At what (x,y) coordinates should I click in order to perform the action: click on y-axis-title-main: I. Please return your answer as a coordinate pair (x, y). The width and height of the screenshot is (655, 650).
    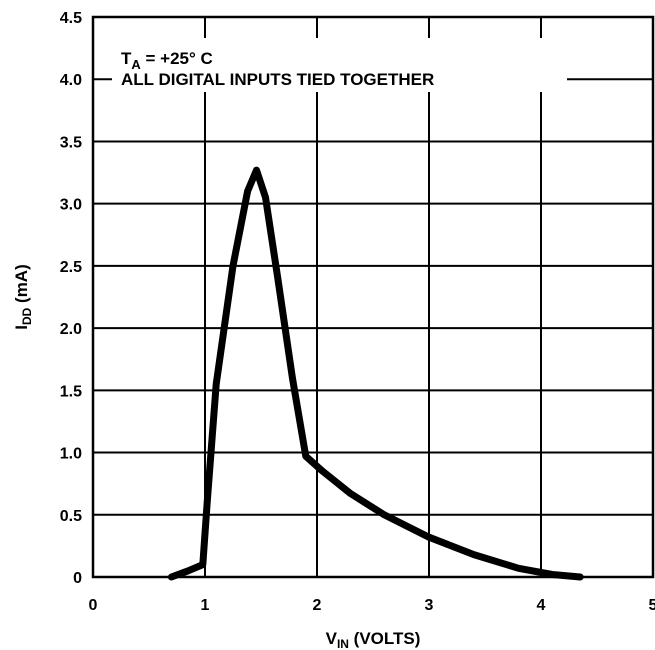
    Looking at the image, I should click on (21, 327).